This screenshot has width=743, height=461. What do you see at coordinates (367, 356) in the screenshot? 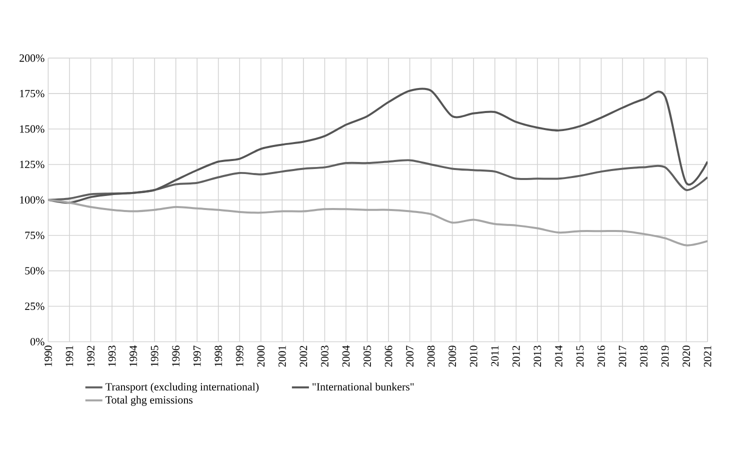
I see `x-tick-label: 2005` at bounding box center [367, 356].